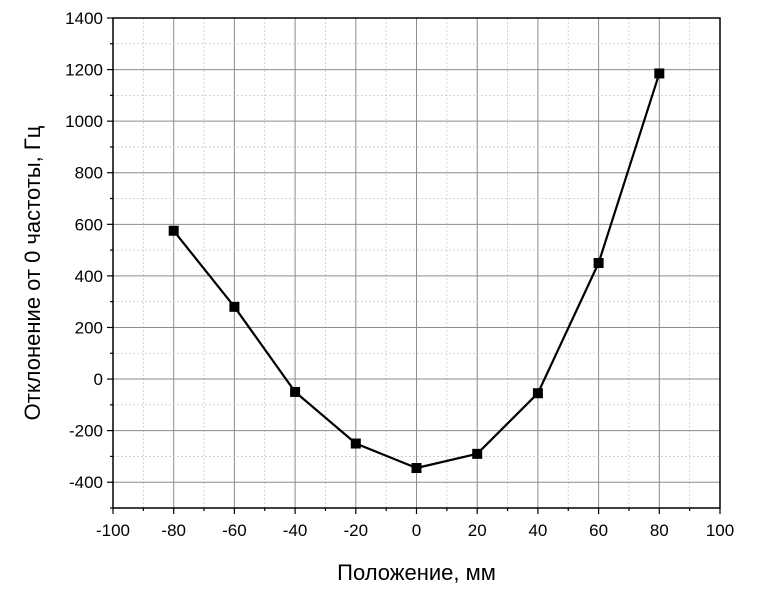 The image size is (757, 589). I want to click on y-tick-label: 800, so click(89, 173).